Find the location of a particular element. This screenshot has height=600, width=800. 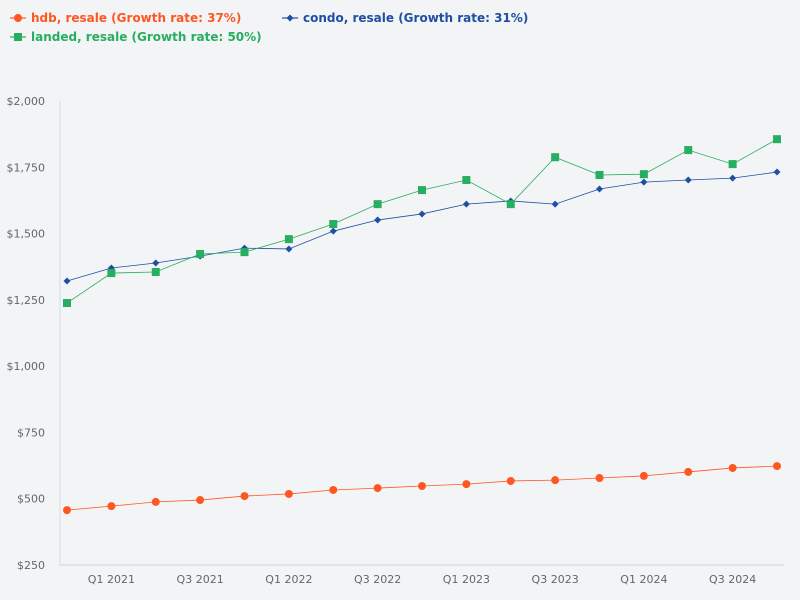

x-tick-label: Q1 2024 is located at coordinates (643, 579).